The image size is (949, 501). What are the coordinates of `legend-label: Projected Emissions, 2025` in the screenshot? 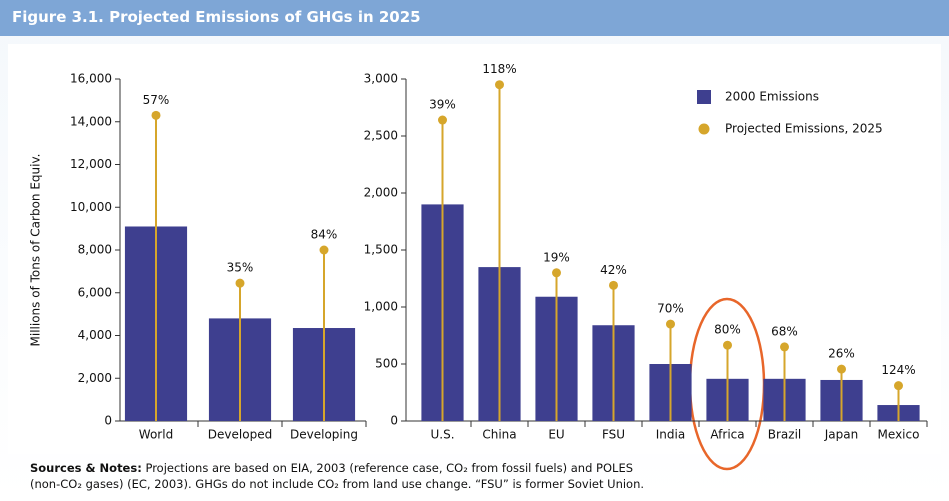 It's located at (804, 129).